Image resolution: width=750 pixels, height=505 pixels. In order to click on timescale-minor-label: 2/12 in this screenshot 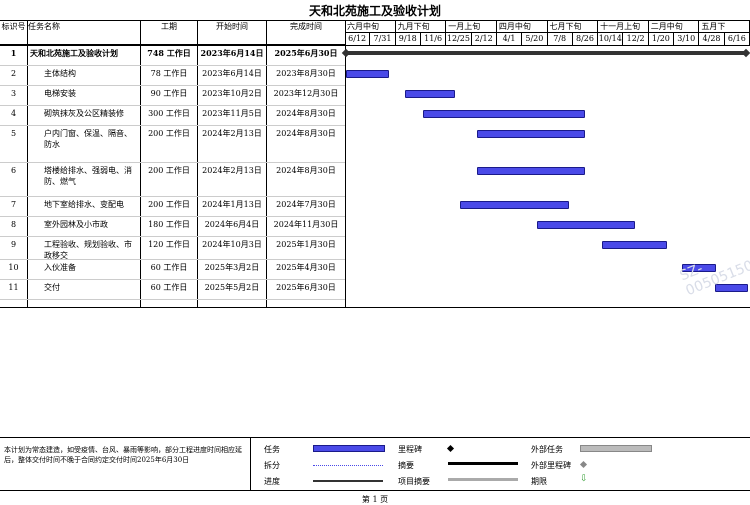, I will do `click(484, 39)`.